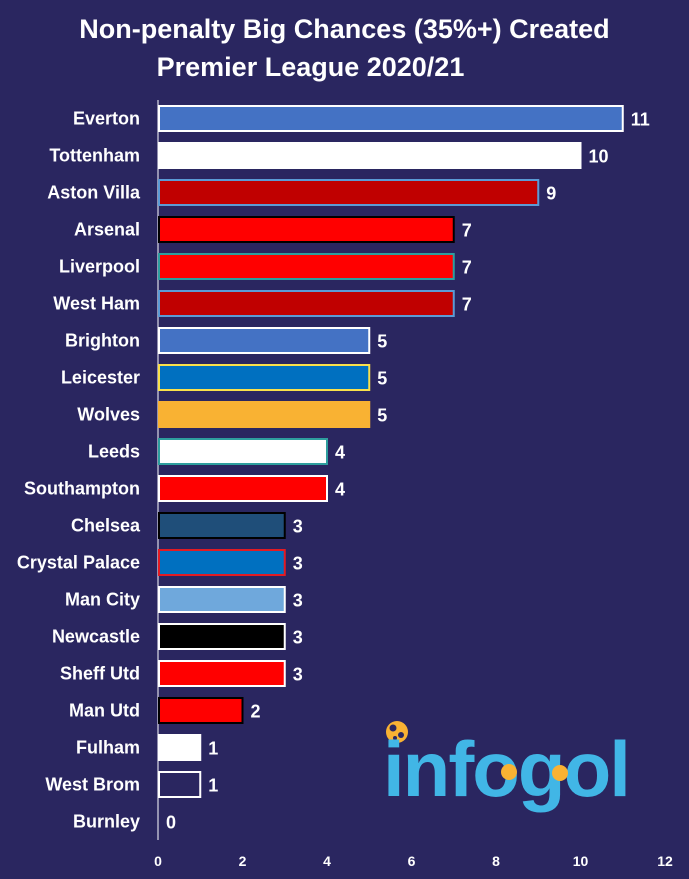  Describe the element at coordinates (298, 564) in the screenshot. I see `value-label-crystal-palace: 3` at that location.